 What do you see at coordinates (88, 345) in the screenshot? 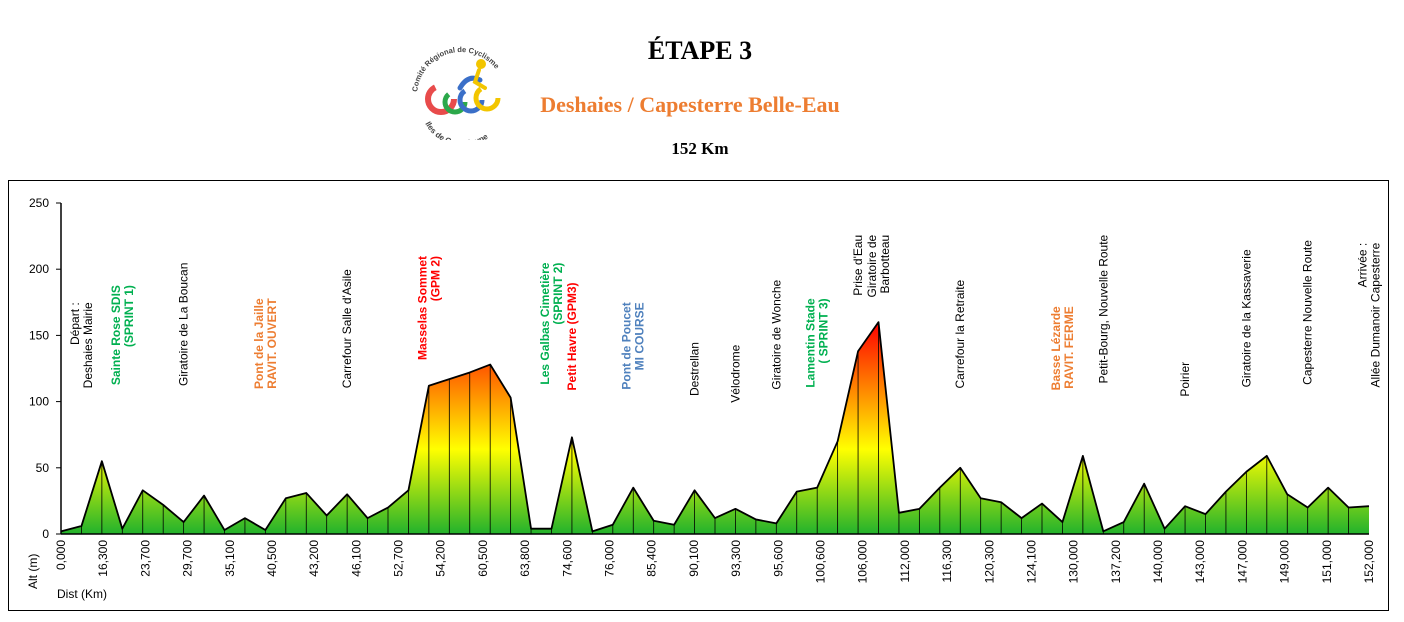
I see `checkpoint-label: Deshaies Mairie` at bounding box center [88, 345].